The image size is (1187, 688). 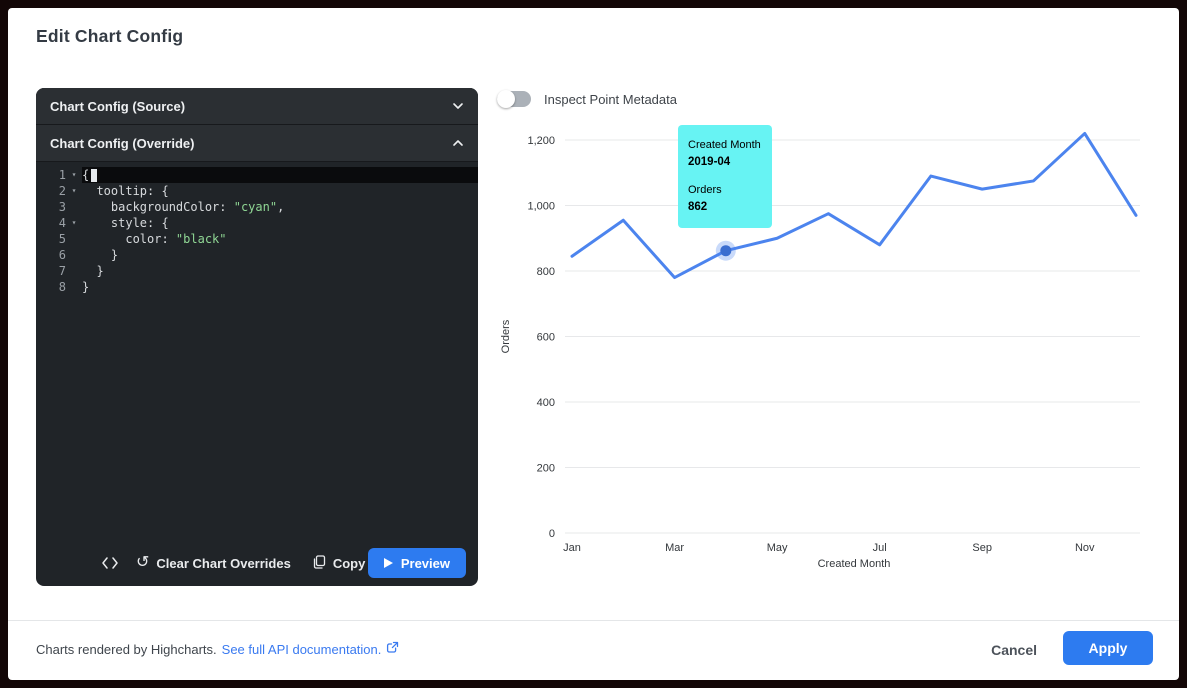 I want to click on y-tick-label: 400, so click(x=546, y=403).